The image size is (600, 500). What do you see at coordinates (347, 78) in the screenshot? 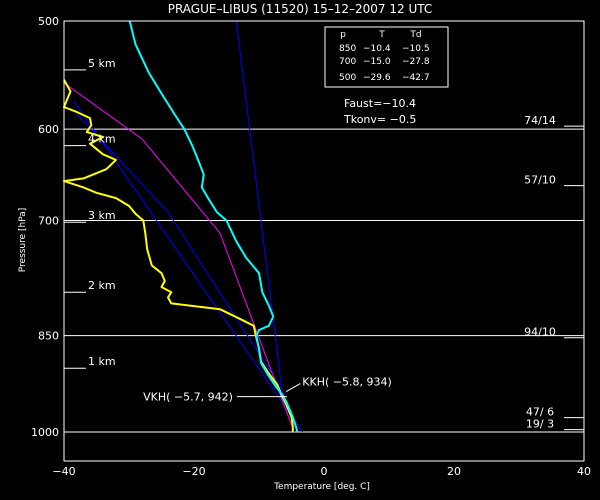
I see `table-row-p: 500` at bounding box center [347, 78].